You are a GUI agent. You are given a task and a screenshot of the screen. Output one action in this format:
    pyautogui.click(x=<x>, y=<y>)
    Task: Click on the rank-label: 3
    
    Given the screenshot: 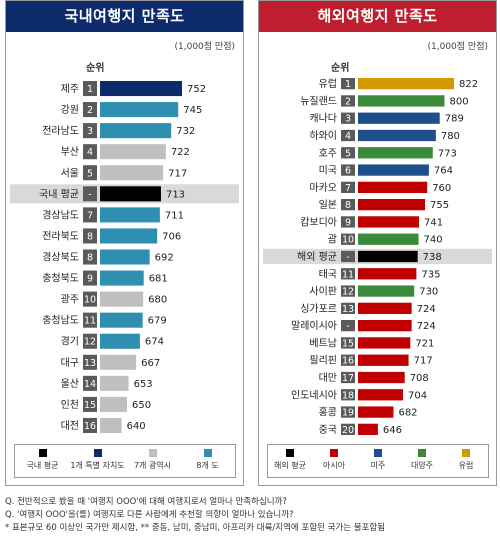 What is the action you would take?
    pyautogui.click(x=348, y=119)
    